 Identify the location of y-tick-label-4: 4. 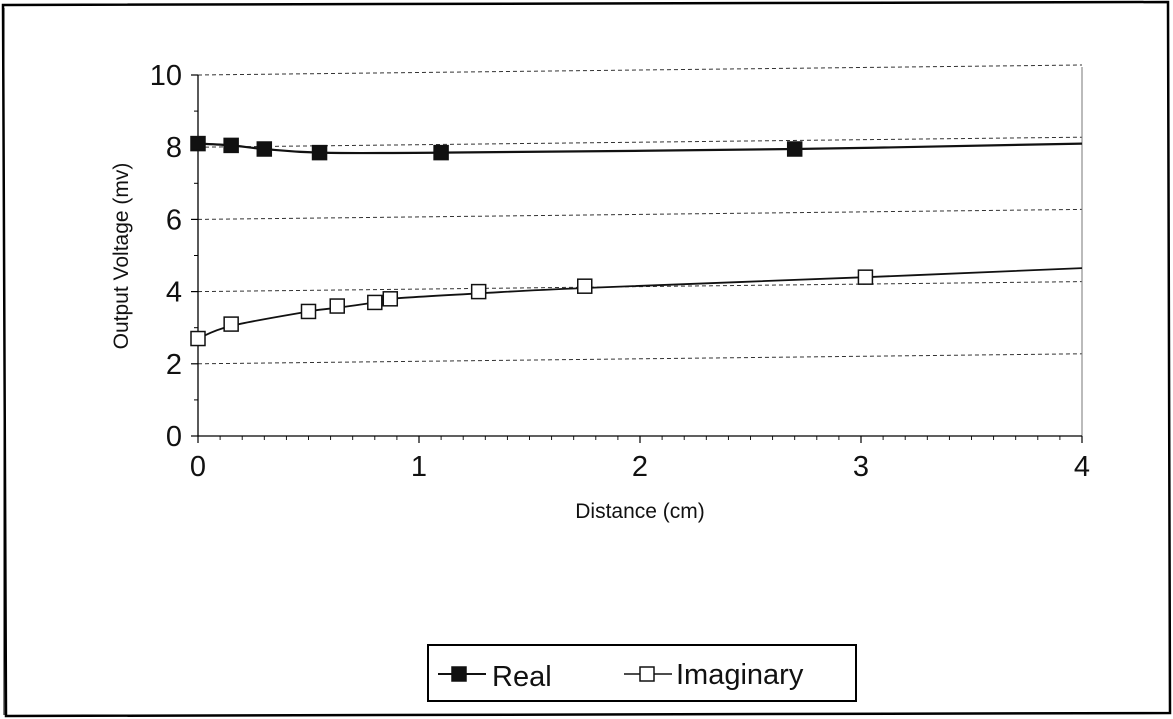
(174, 293).